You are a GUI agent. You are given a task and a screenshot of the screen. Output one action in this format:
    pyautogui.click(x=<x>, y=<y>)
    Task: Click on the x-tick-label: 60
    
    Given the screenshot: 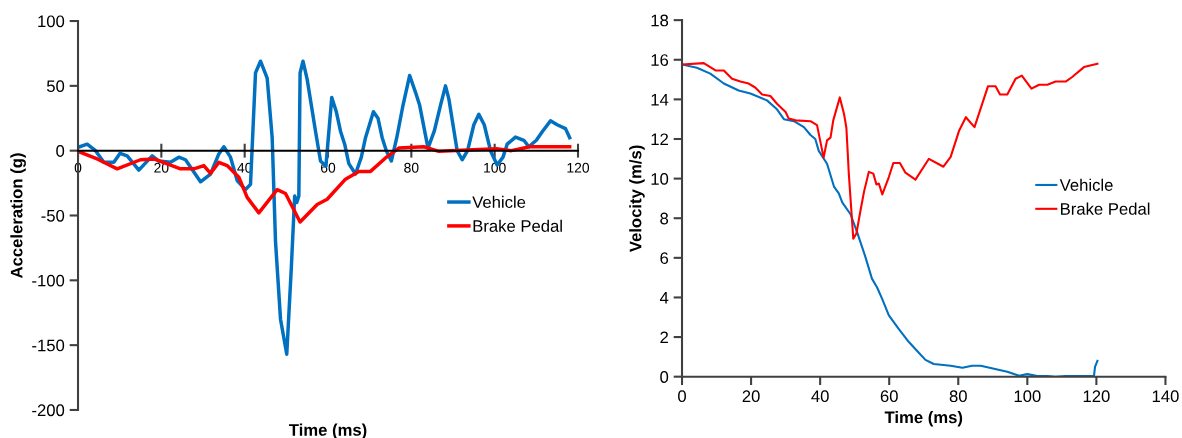 What is the action you would take?
    pyautogui.click(x=889, y=396)
    